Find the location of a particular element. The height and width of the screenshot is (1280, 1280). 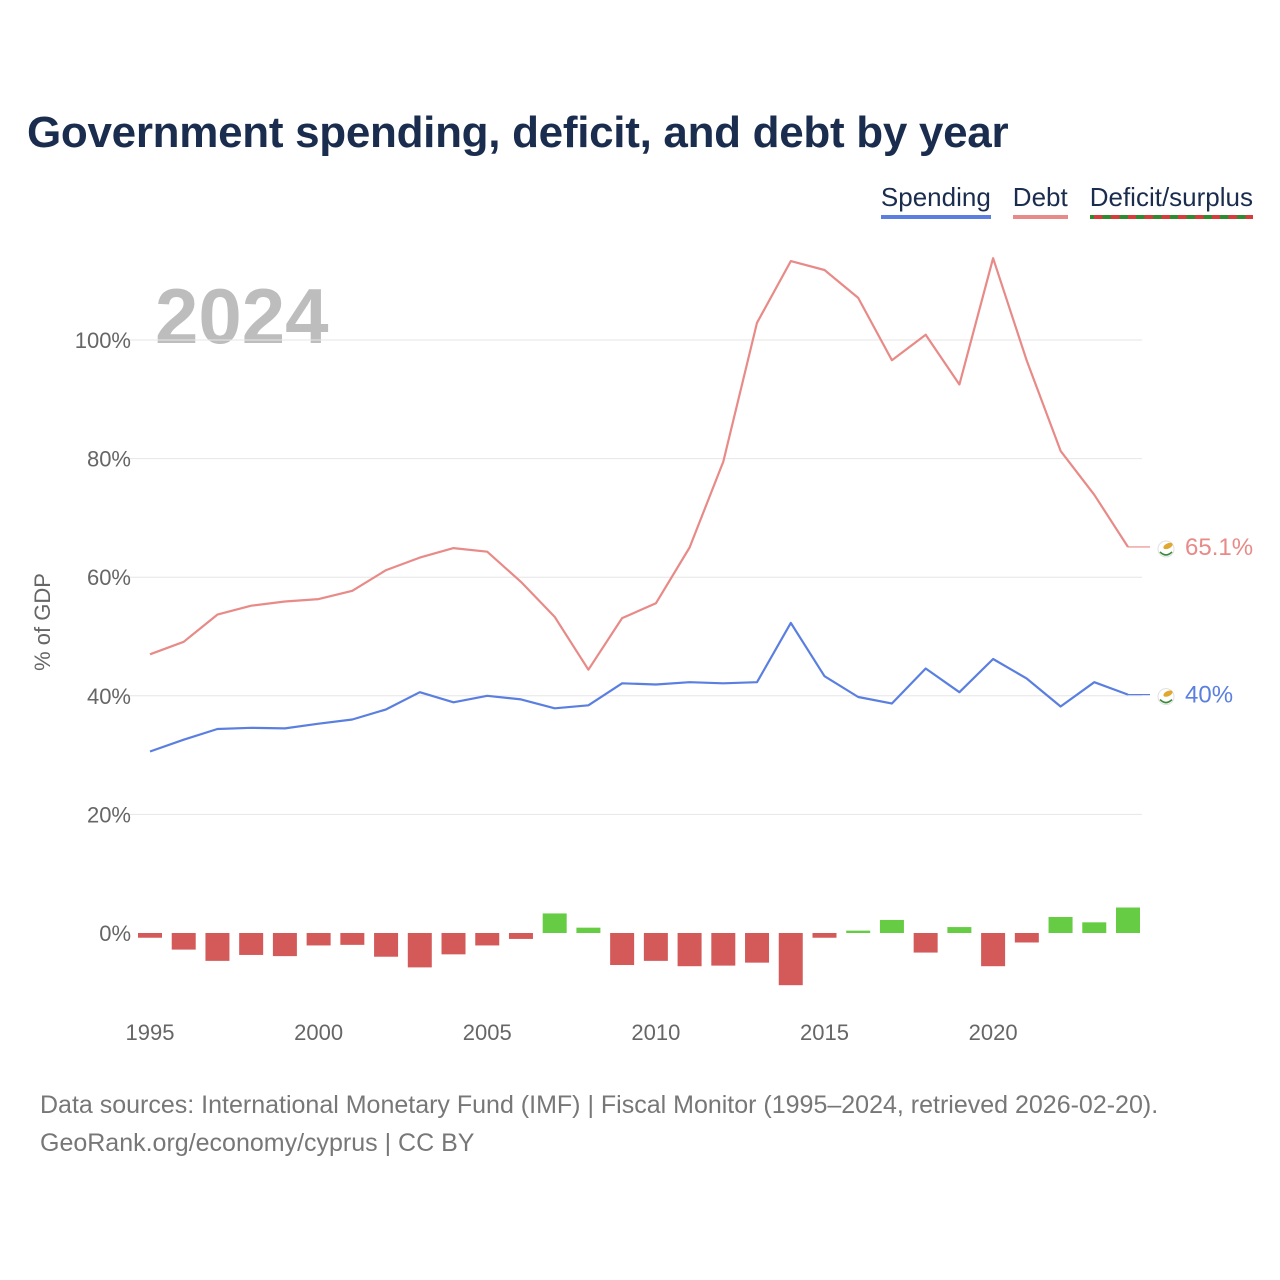

spending-flag-branch-icon is located at coordinates (1166, 701).